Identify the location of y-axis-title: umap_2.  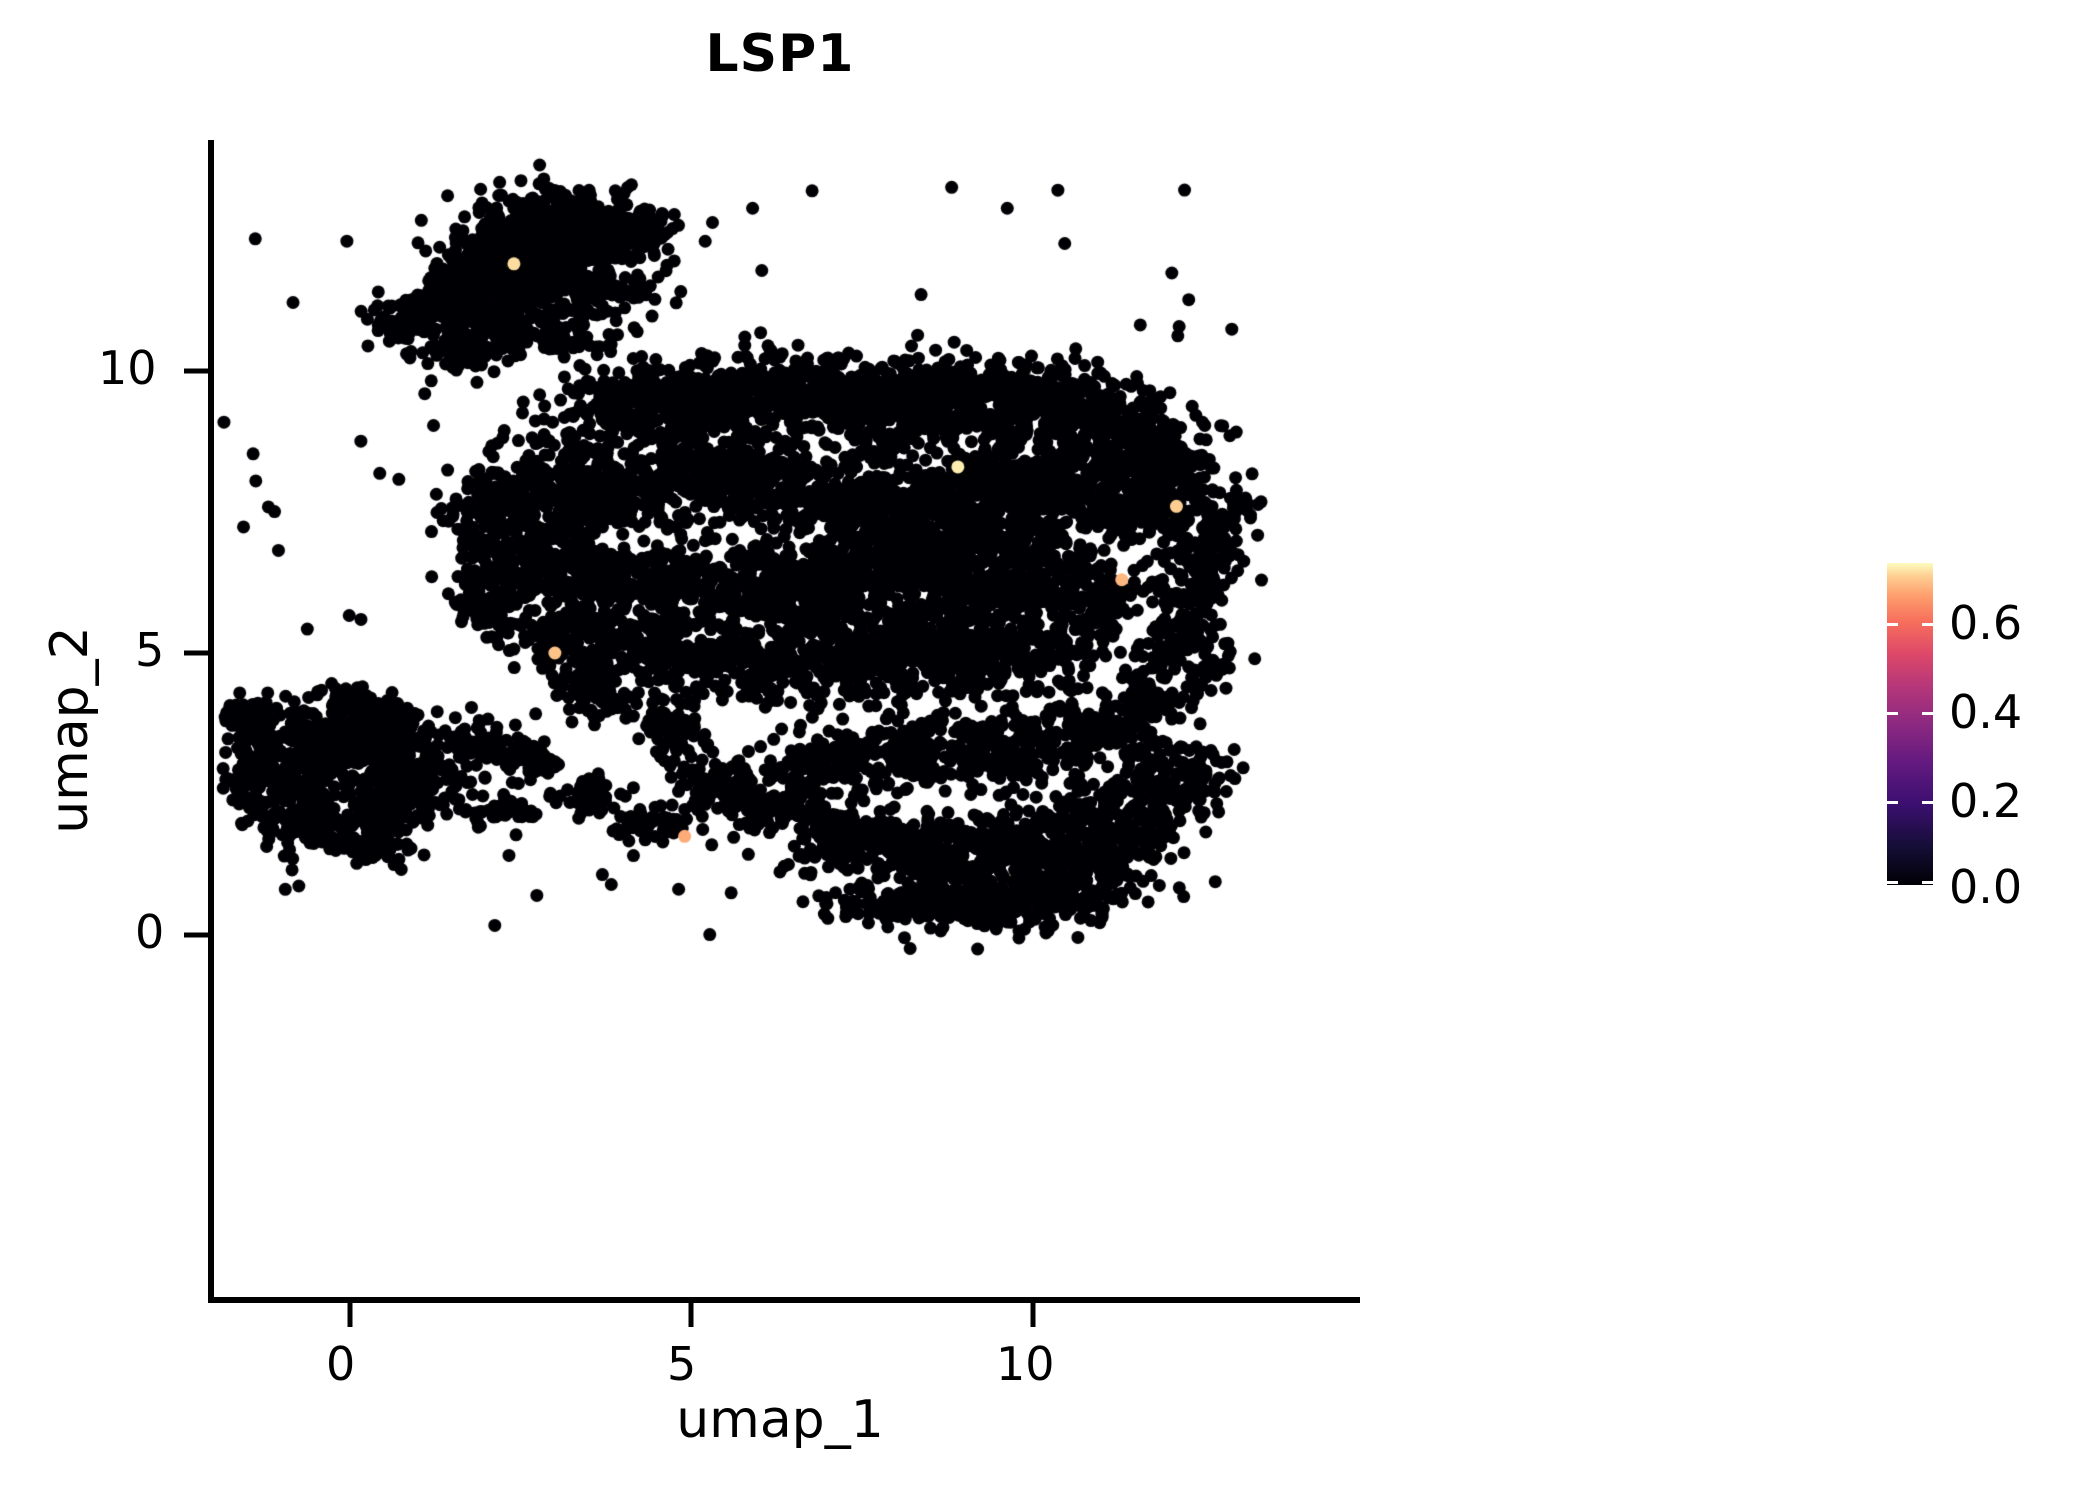
(70, 730).